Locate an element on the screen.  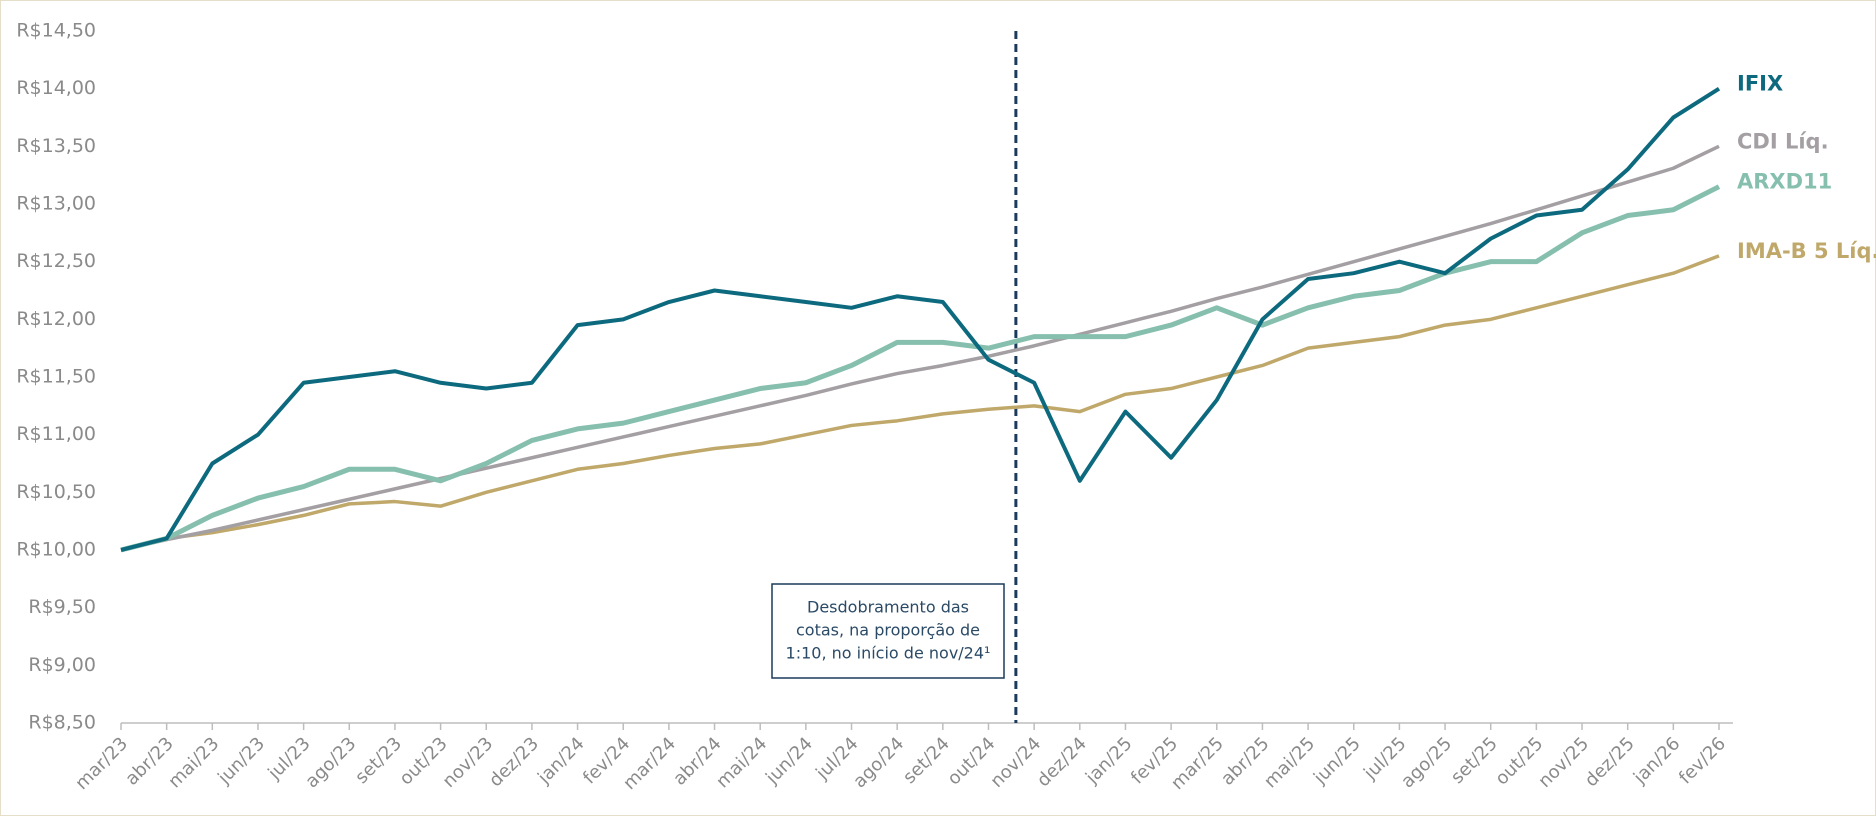
x-tick-label: mai/23 is located at coordinates (193, 762).